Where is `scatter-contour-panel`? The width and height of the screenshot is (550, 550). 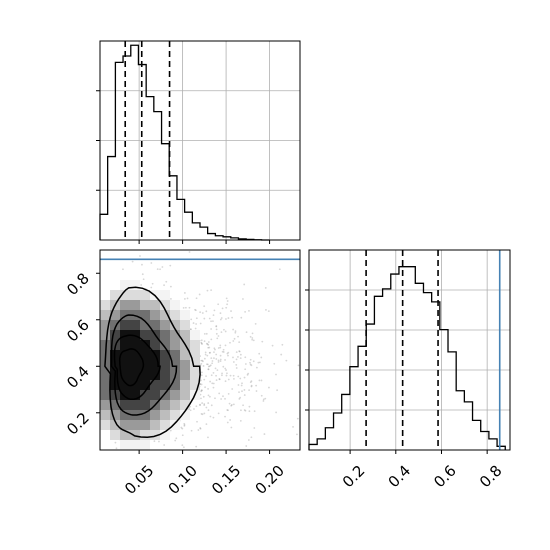
scatter-contour-panel is located at coordinates (198, 351).